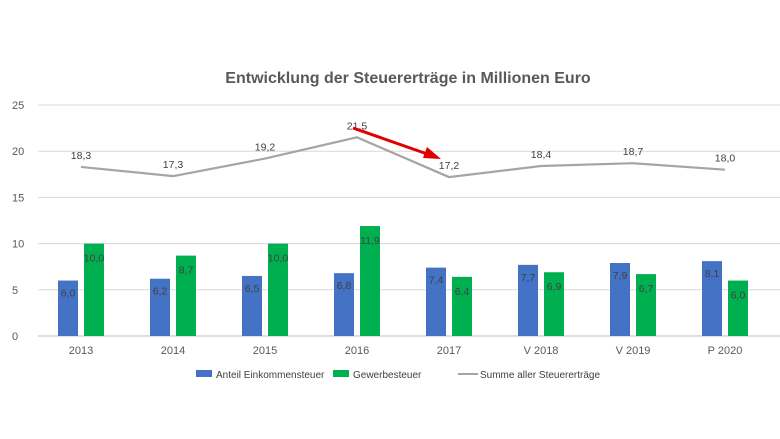 This screenshot has width=780, height=439. Describe the element at coordinates (725, 159) in the screenshot. I see `line-data-label: 18,0` at that location.